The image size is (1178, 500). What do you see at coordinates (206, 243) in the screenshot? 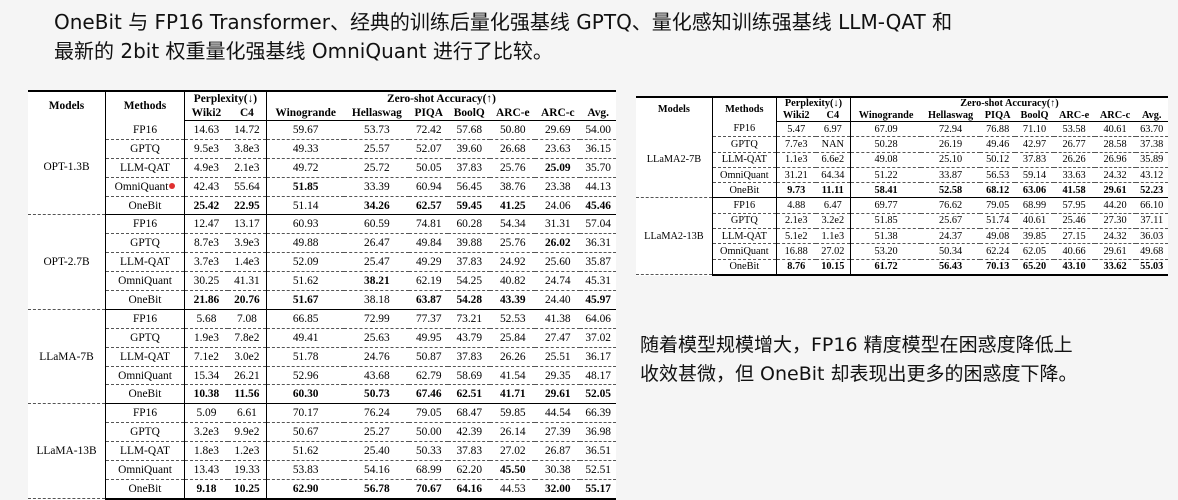
I see `value-cell: 8.7e3` at bounding box center [206, 243].